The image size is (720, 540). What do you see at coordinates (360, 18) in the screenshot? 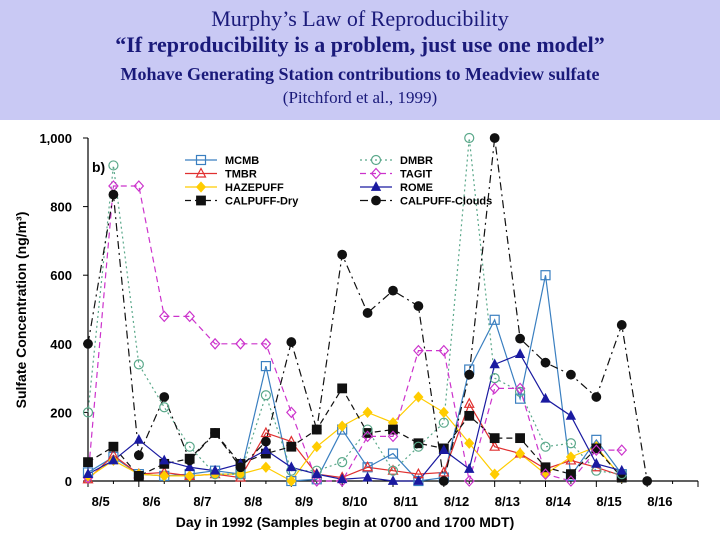
I see `slide-title: Murphy’s Law of Reproducibility` at bounding box center [360, 18].